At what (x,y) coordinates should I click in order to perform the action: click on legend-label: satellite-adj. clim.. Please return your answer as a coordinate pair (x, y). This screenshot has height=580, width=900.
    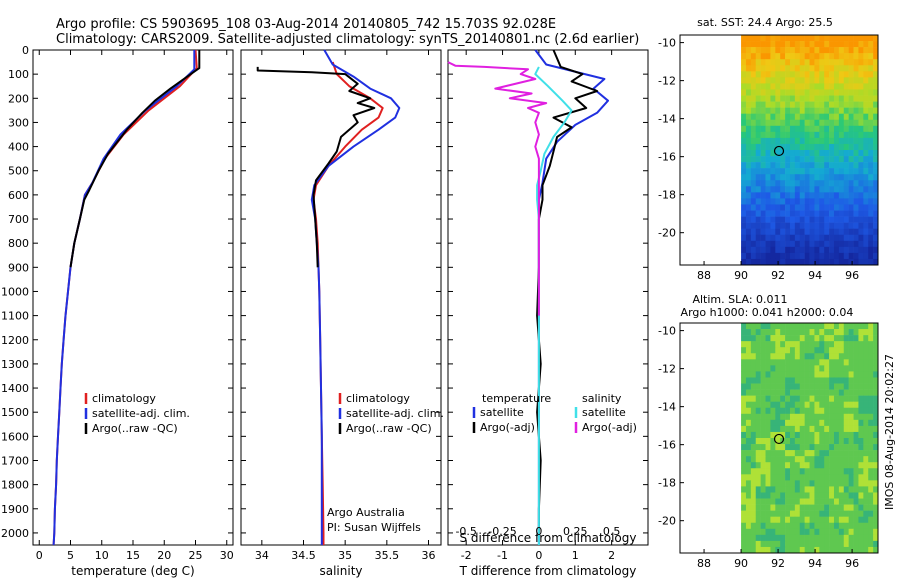
    Looking at the image, I should click on (141, 413).